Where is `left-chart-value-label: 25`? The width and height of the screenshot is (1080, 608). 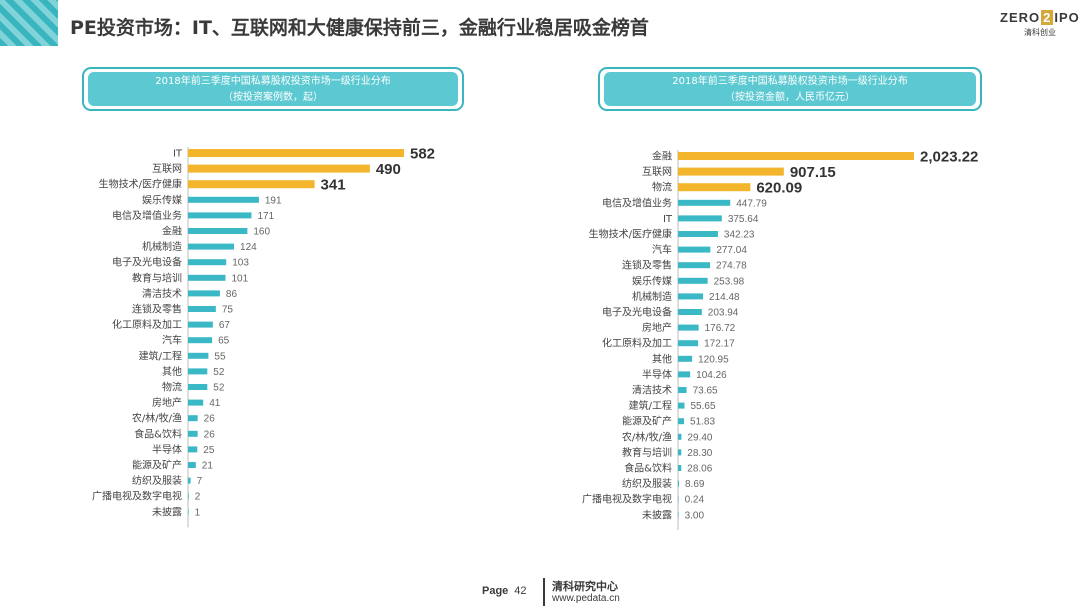 left-chart-value-label: 25 is located at coordinates (209, 450).